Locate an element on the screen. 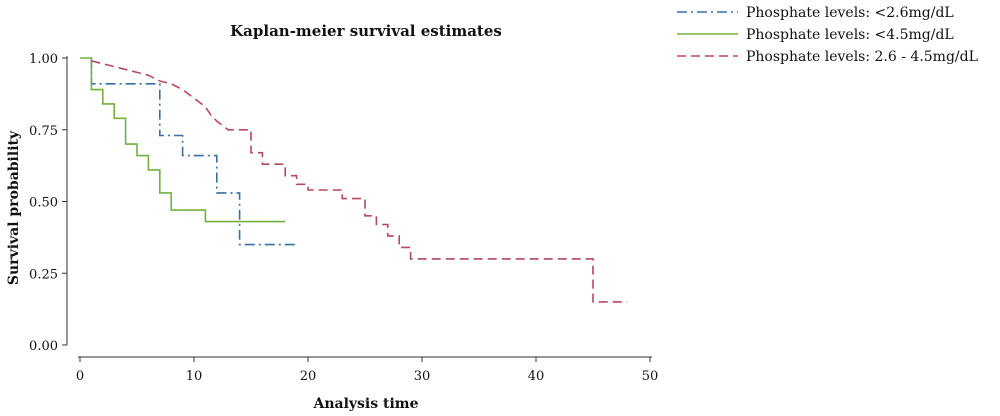  y-ticks: 0.00 0.25 0.50 0.75 1.00 is located at coordinates (48, 203).